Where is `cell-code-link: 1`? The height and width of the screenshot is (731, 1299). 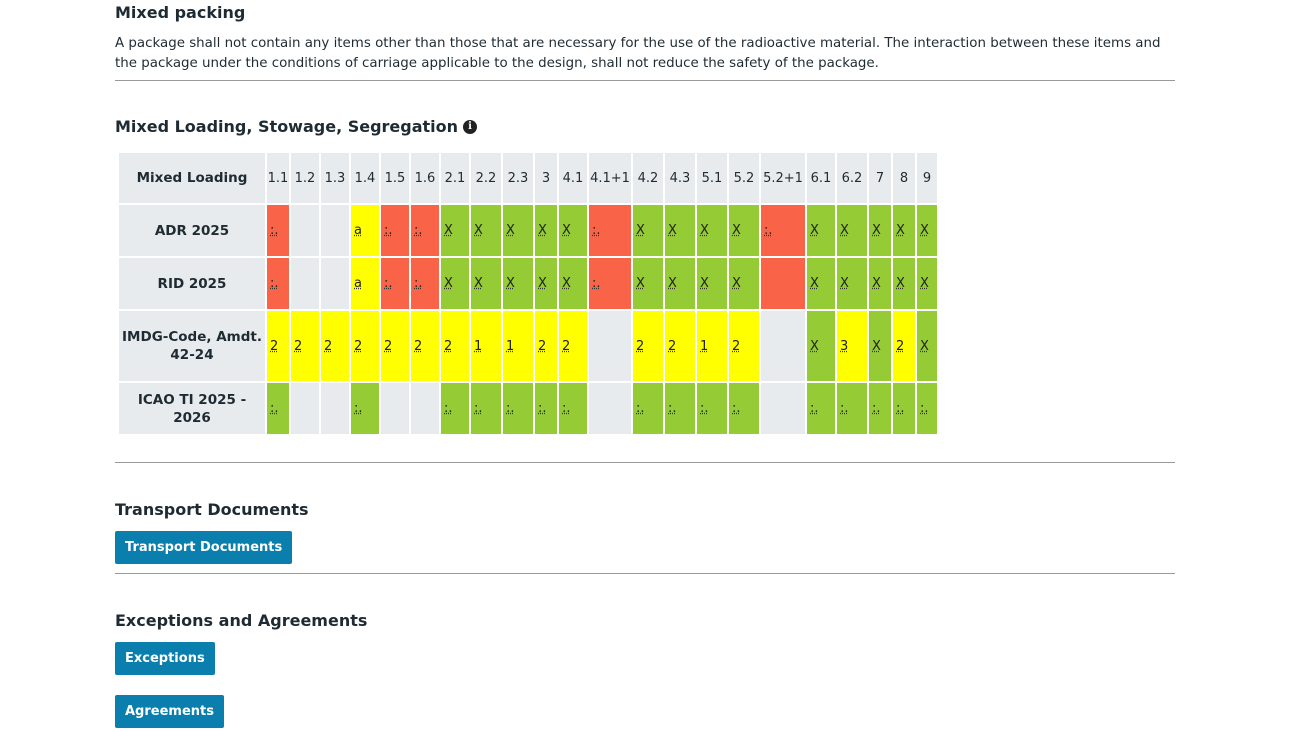
cell-code-link: 1 is located at coordinates (704, 346).